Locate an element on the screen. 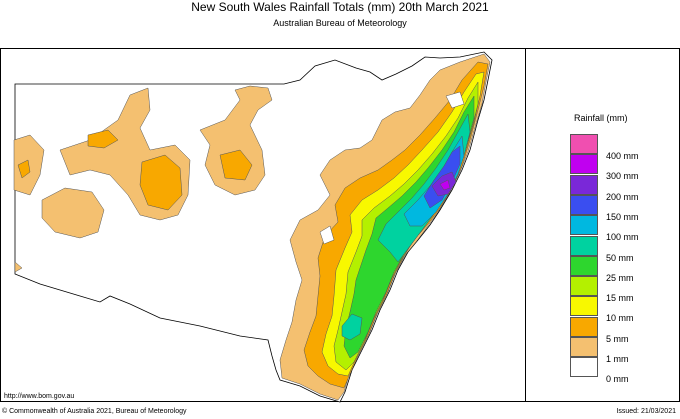  map-subtitle: Australian Bureau of Meteorology is located at coordinates (340, 23).